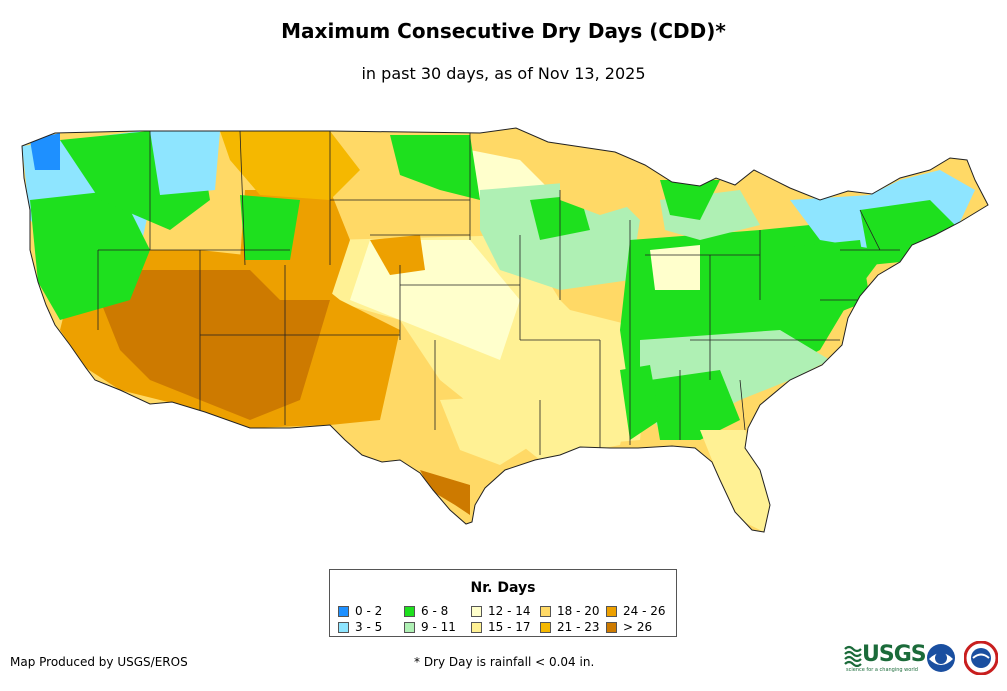 The height and width of the screenshot is (691, 1007). I want to click on legend-item: 6 - 8, so click(426, 611).